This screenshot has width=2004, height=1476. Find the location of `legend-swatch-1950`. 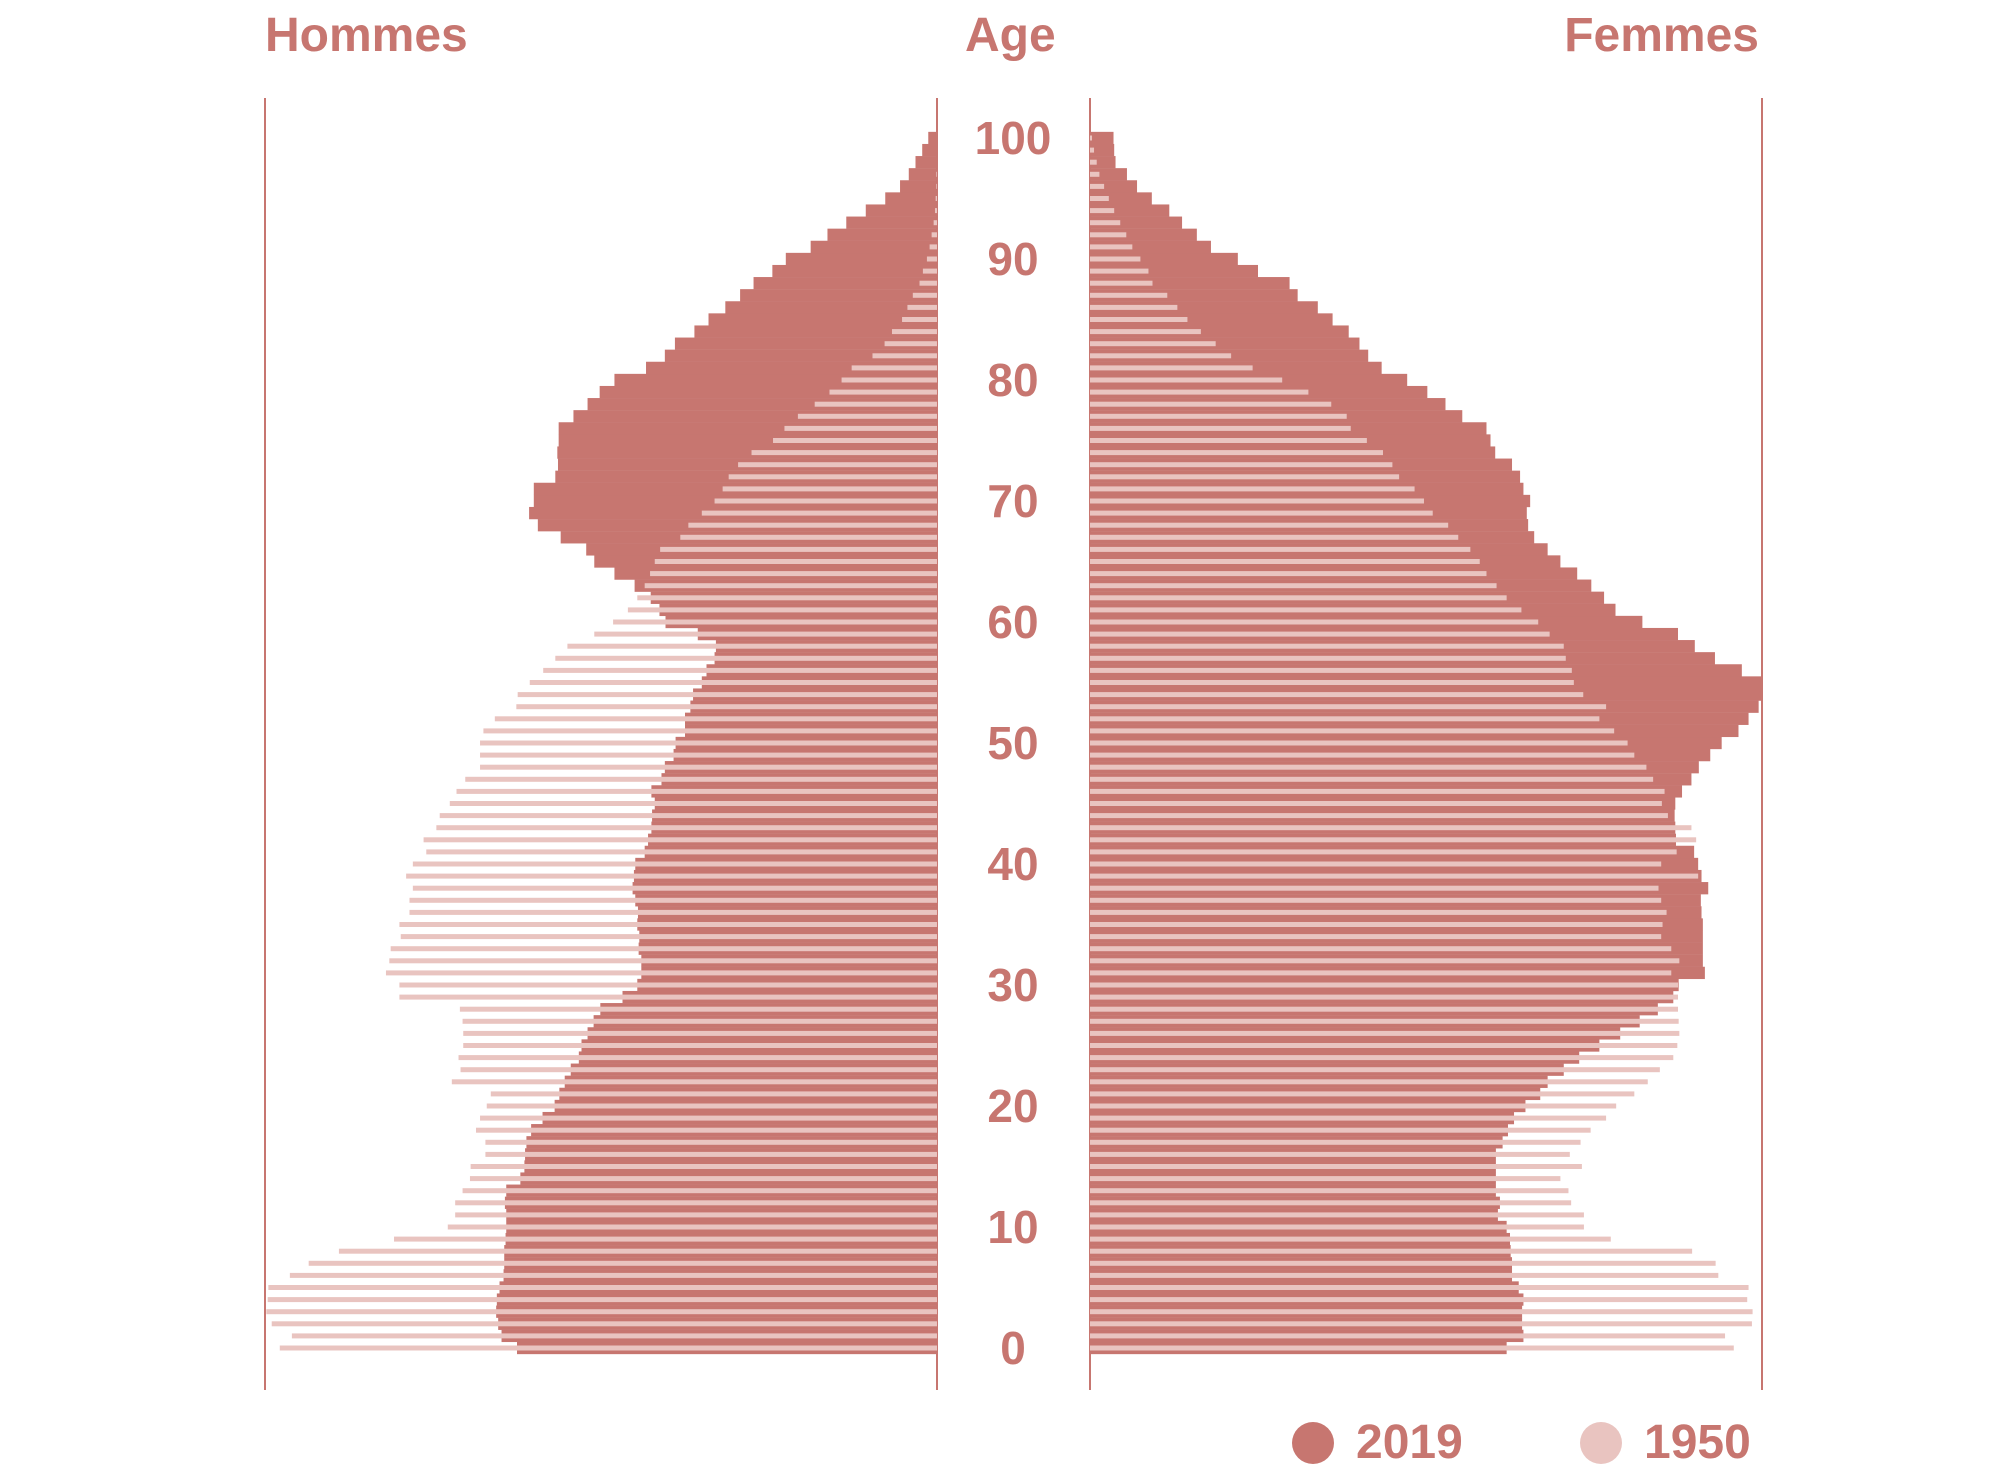

legend-swatch-1950 is located at coordinates (1601, 1442).